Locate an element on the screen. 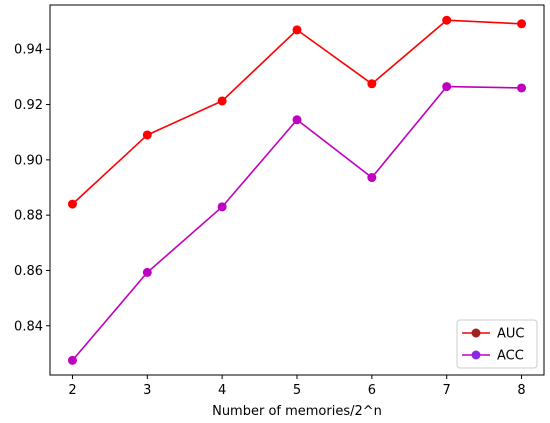 The image size is (550, 423). x-tick-label: 7 is located at coordinates (447, 390).